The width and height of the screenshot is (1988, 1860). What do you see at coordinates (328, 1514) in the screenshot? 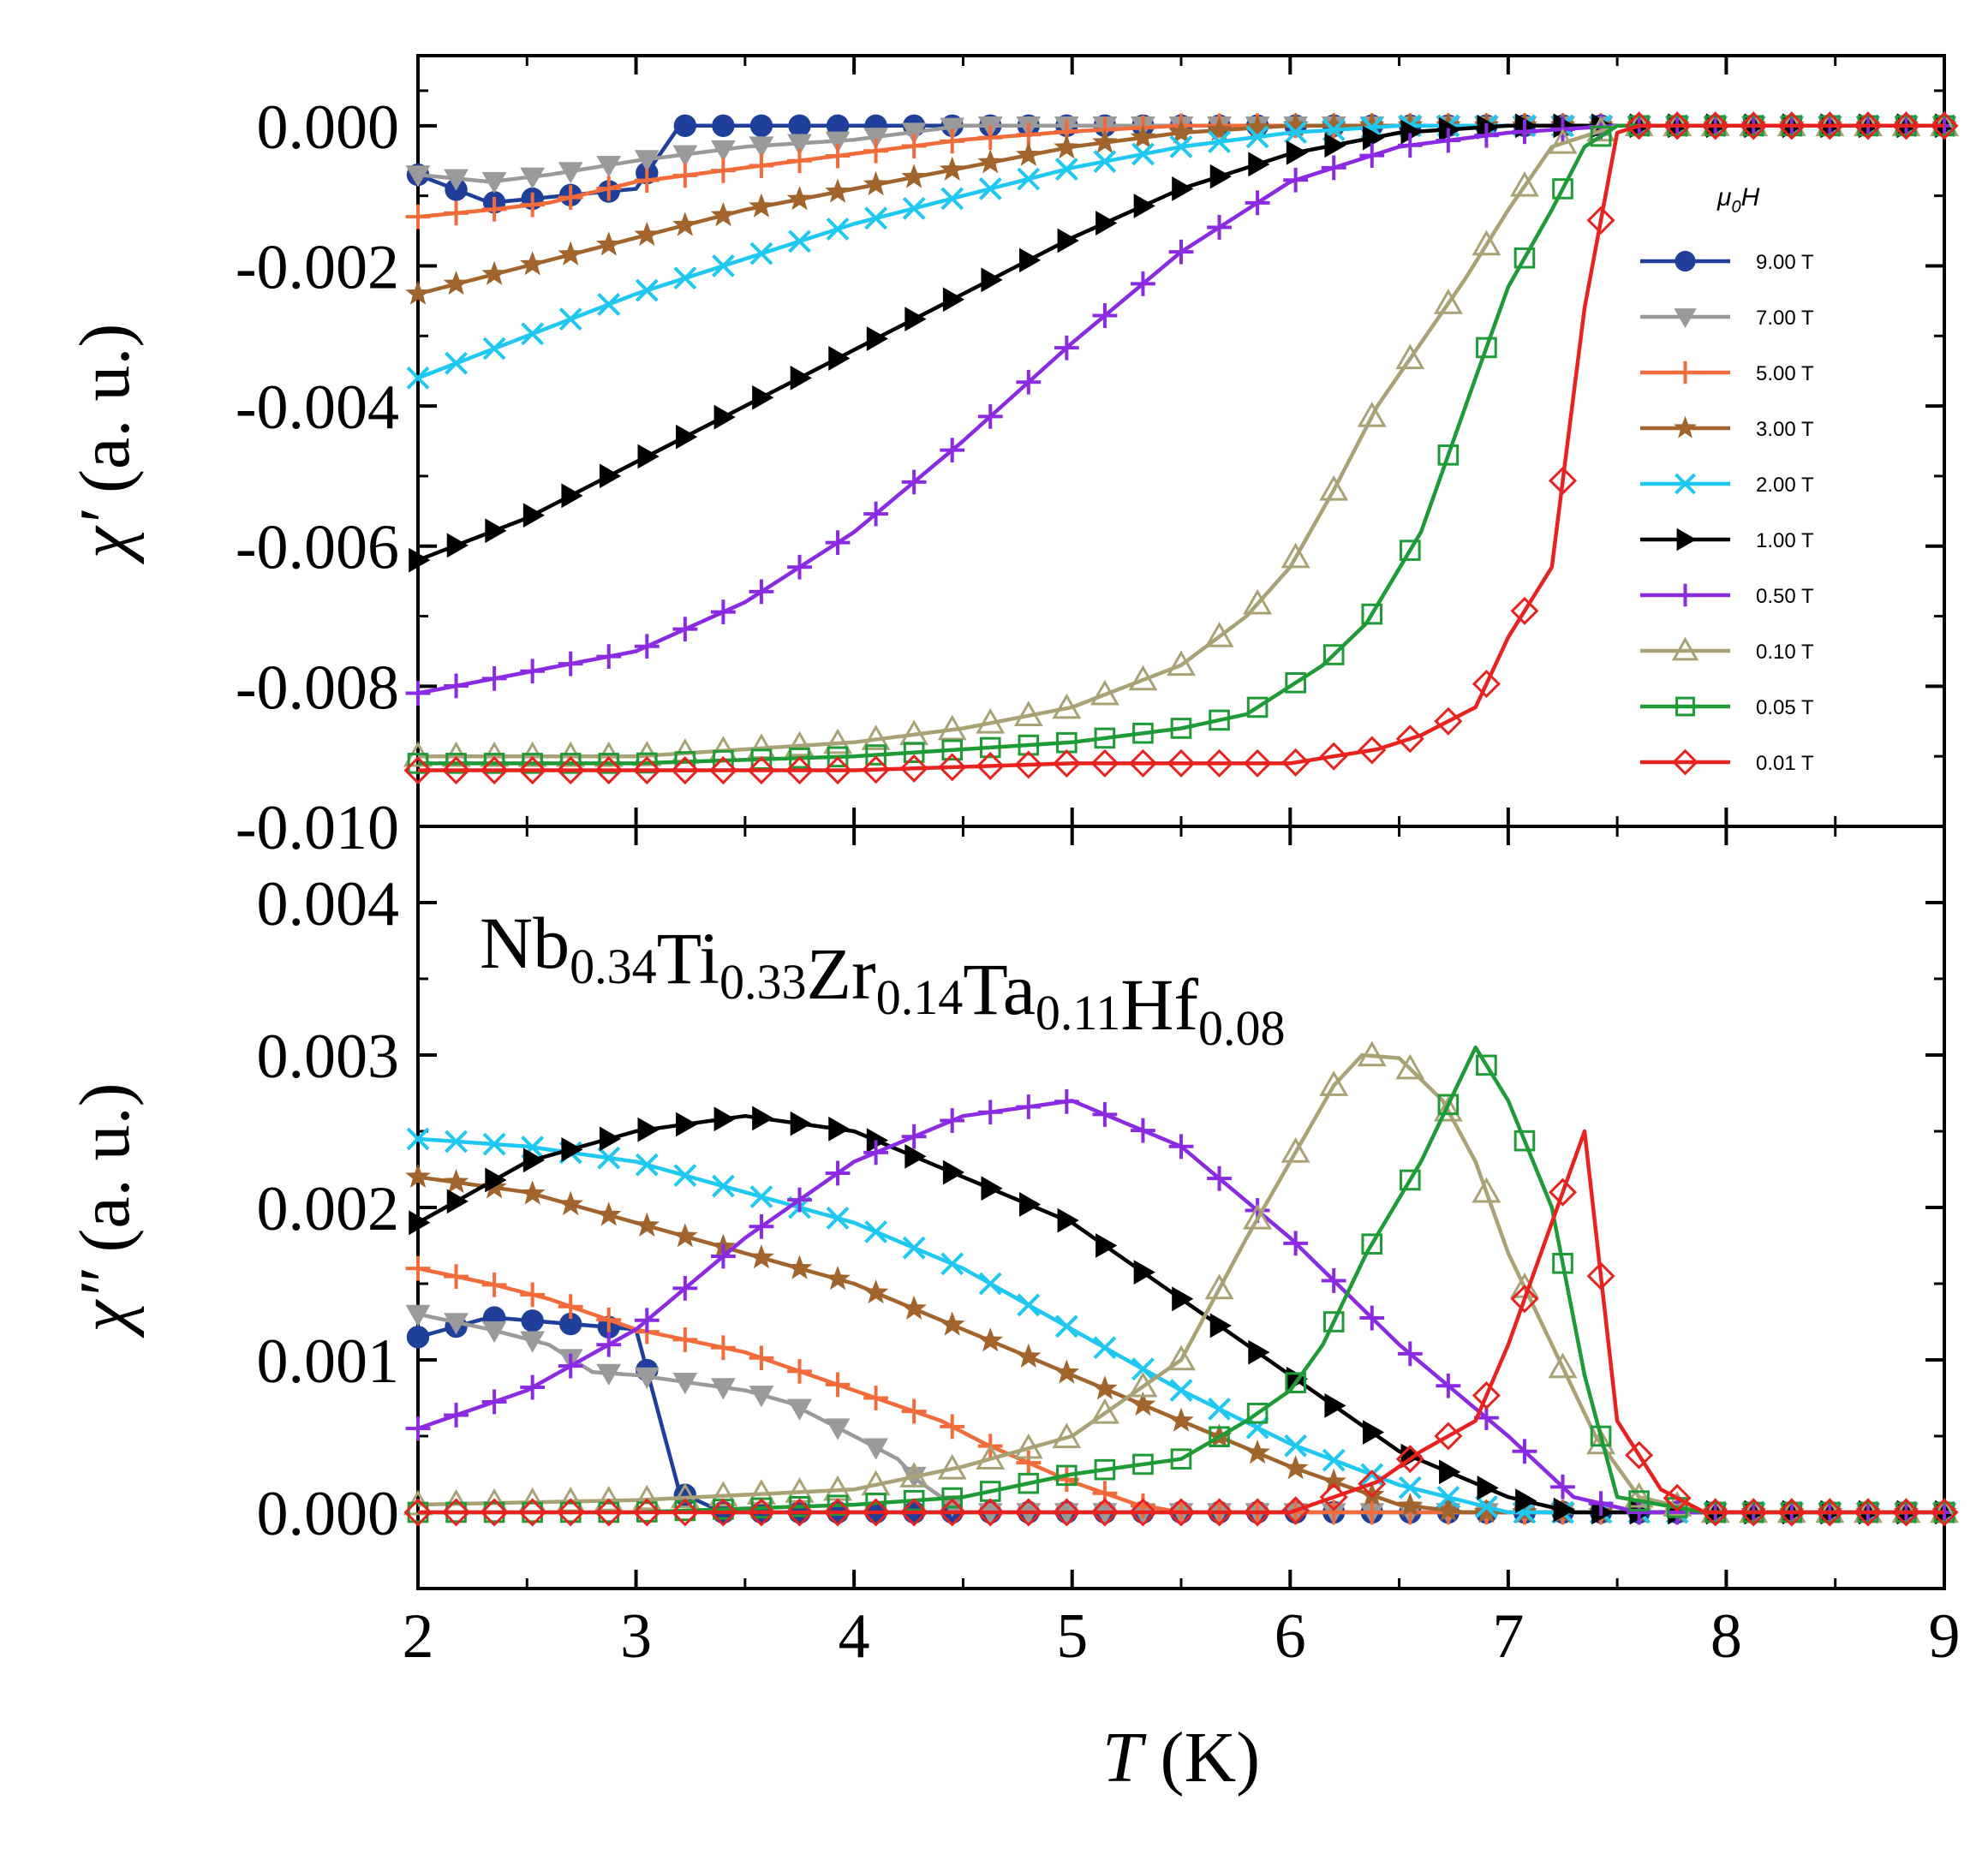
I see `y-tick-label: 0.000` at bounding box center [328, 1514].